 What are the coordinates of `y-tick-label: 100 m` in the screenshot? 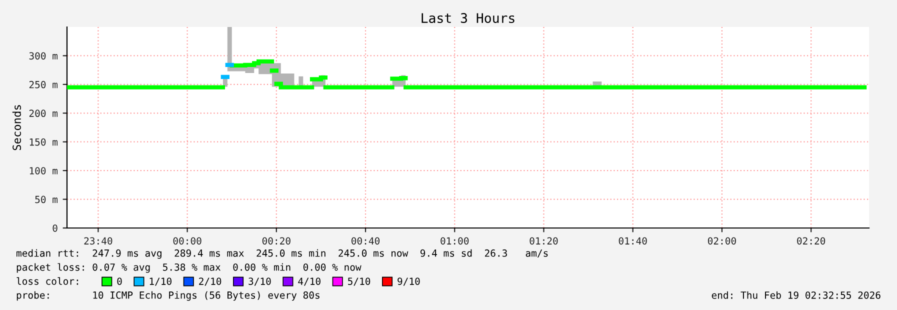 It's located at (44, 170).